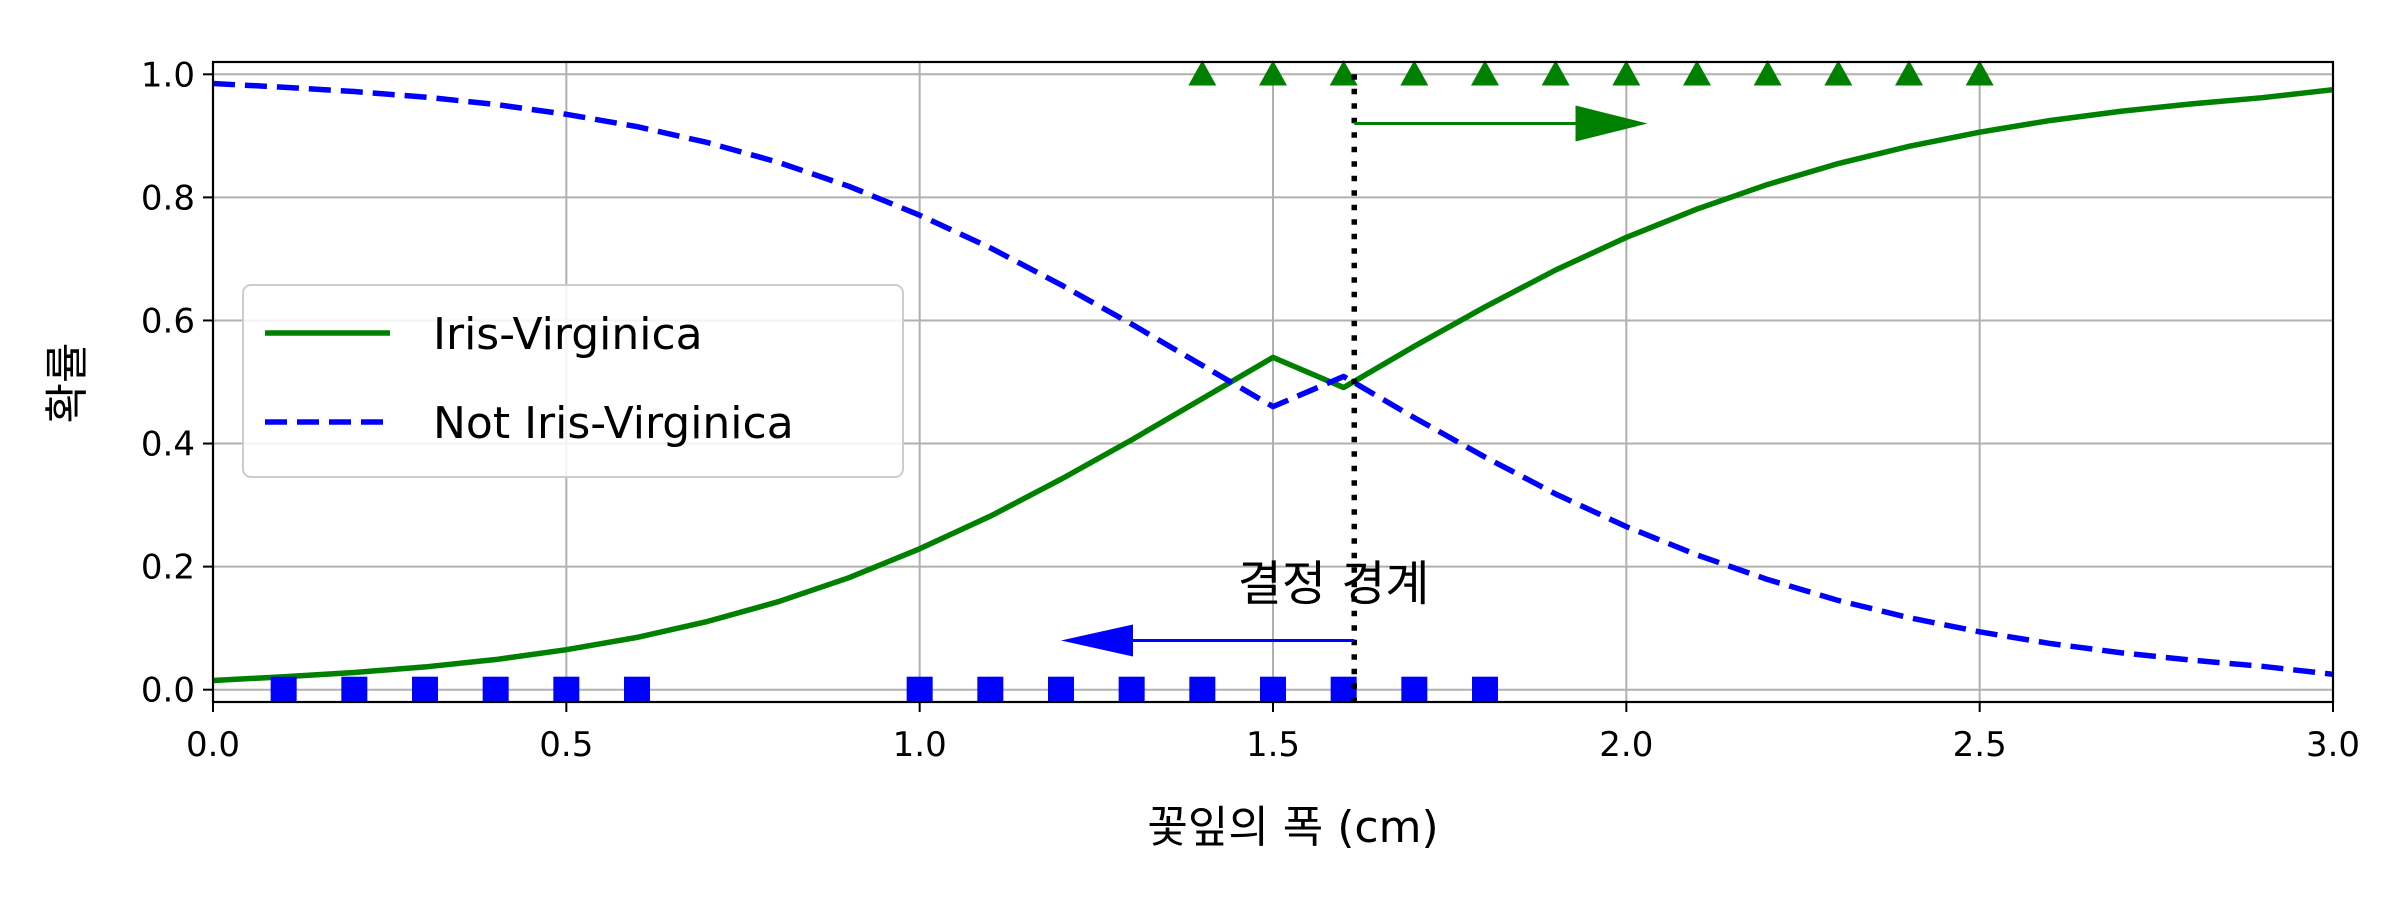  I want to click on x-tick-label: 1.5, so click(1273, 745).